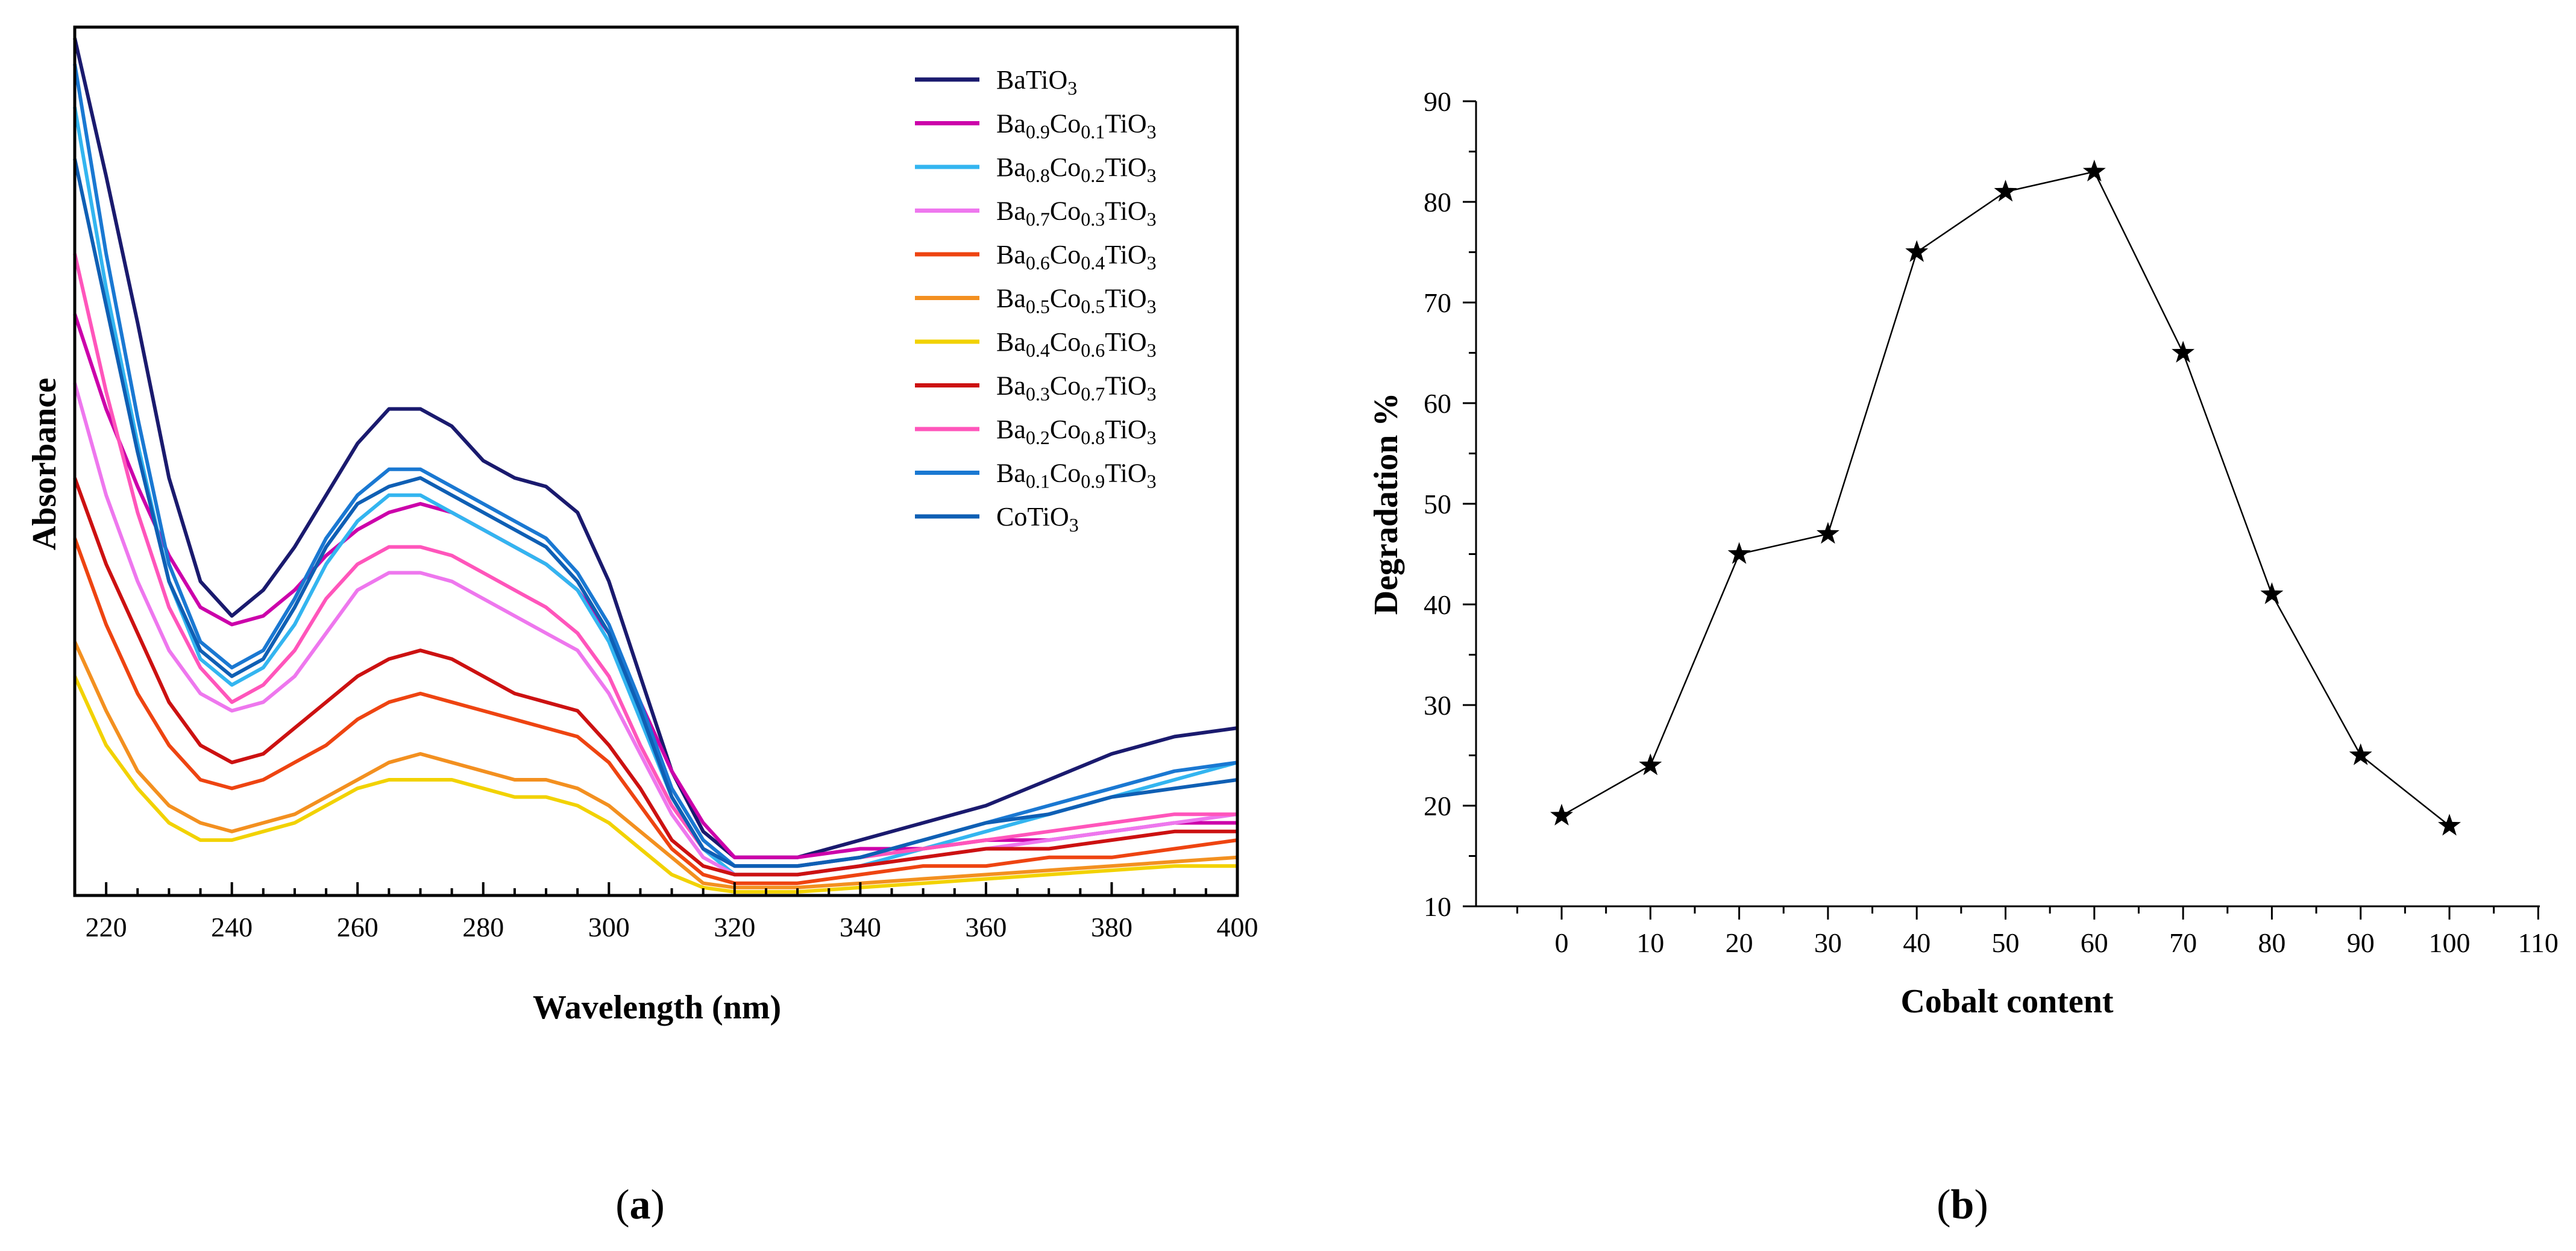 Image resolution: width=2576 pixels, height=1251 pixels. What do you see at coordinates (1076, 301) in the screenshot?
I see `legend-label: Ba0.5​Co0.5​TiO3​` at bounding box center [1076, 301].